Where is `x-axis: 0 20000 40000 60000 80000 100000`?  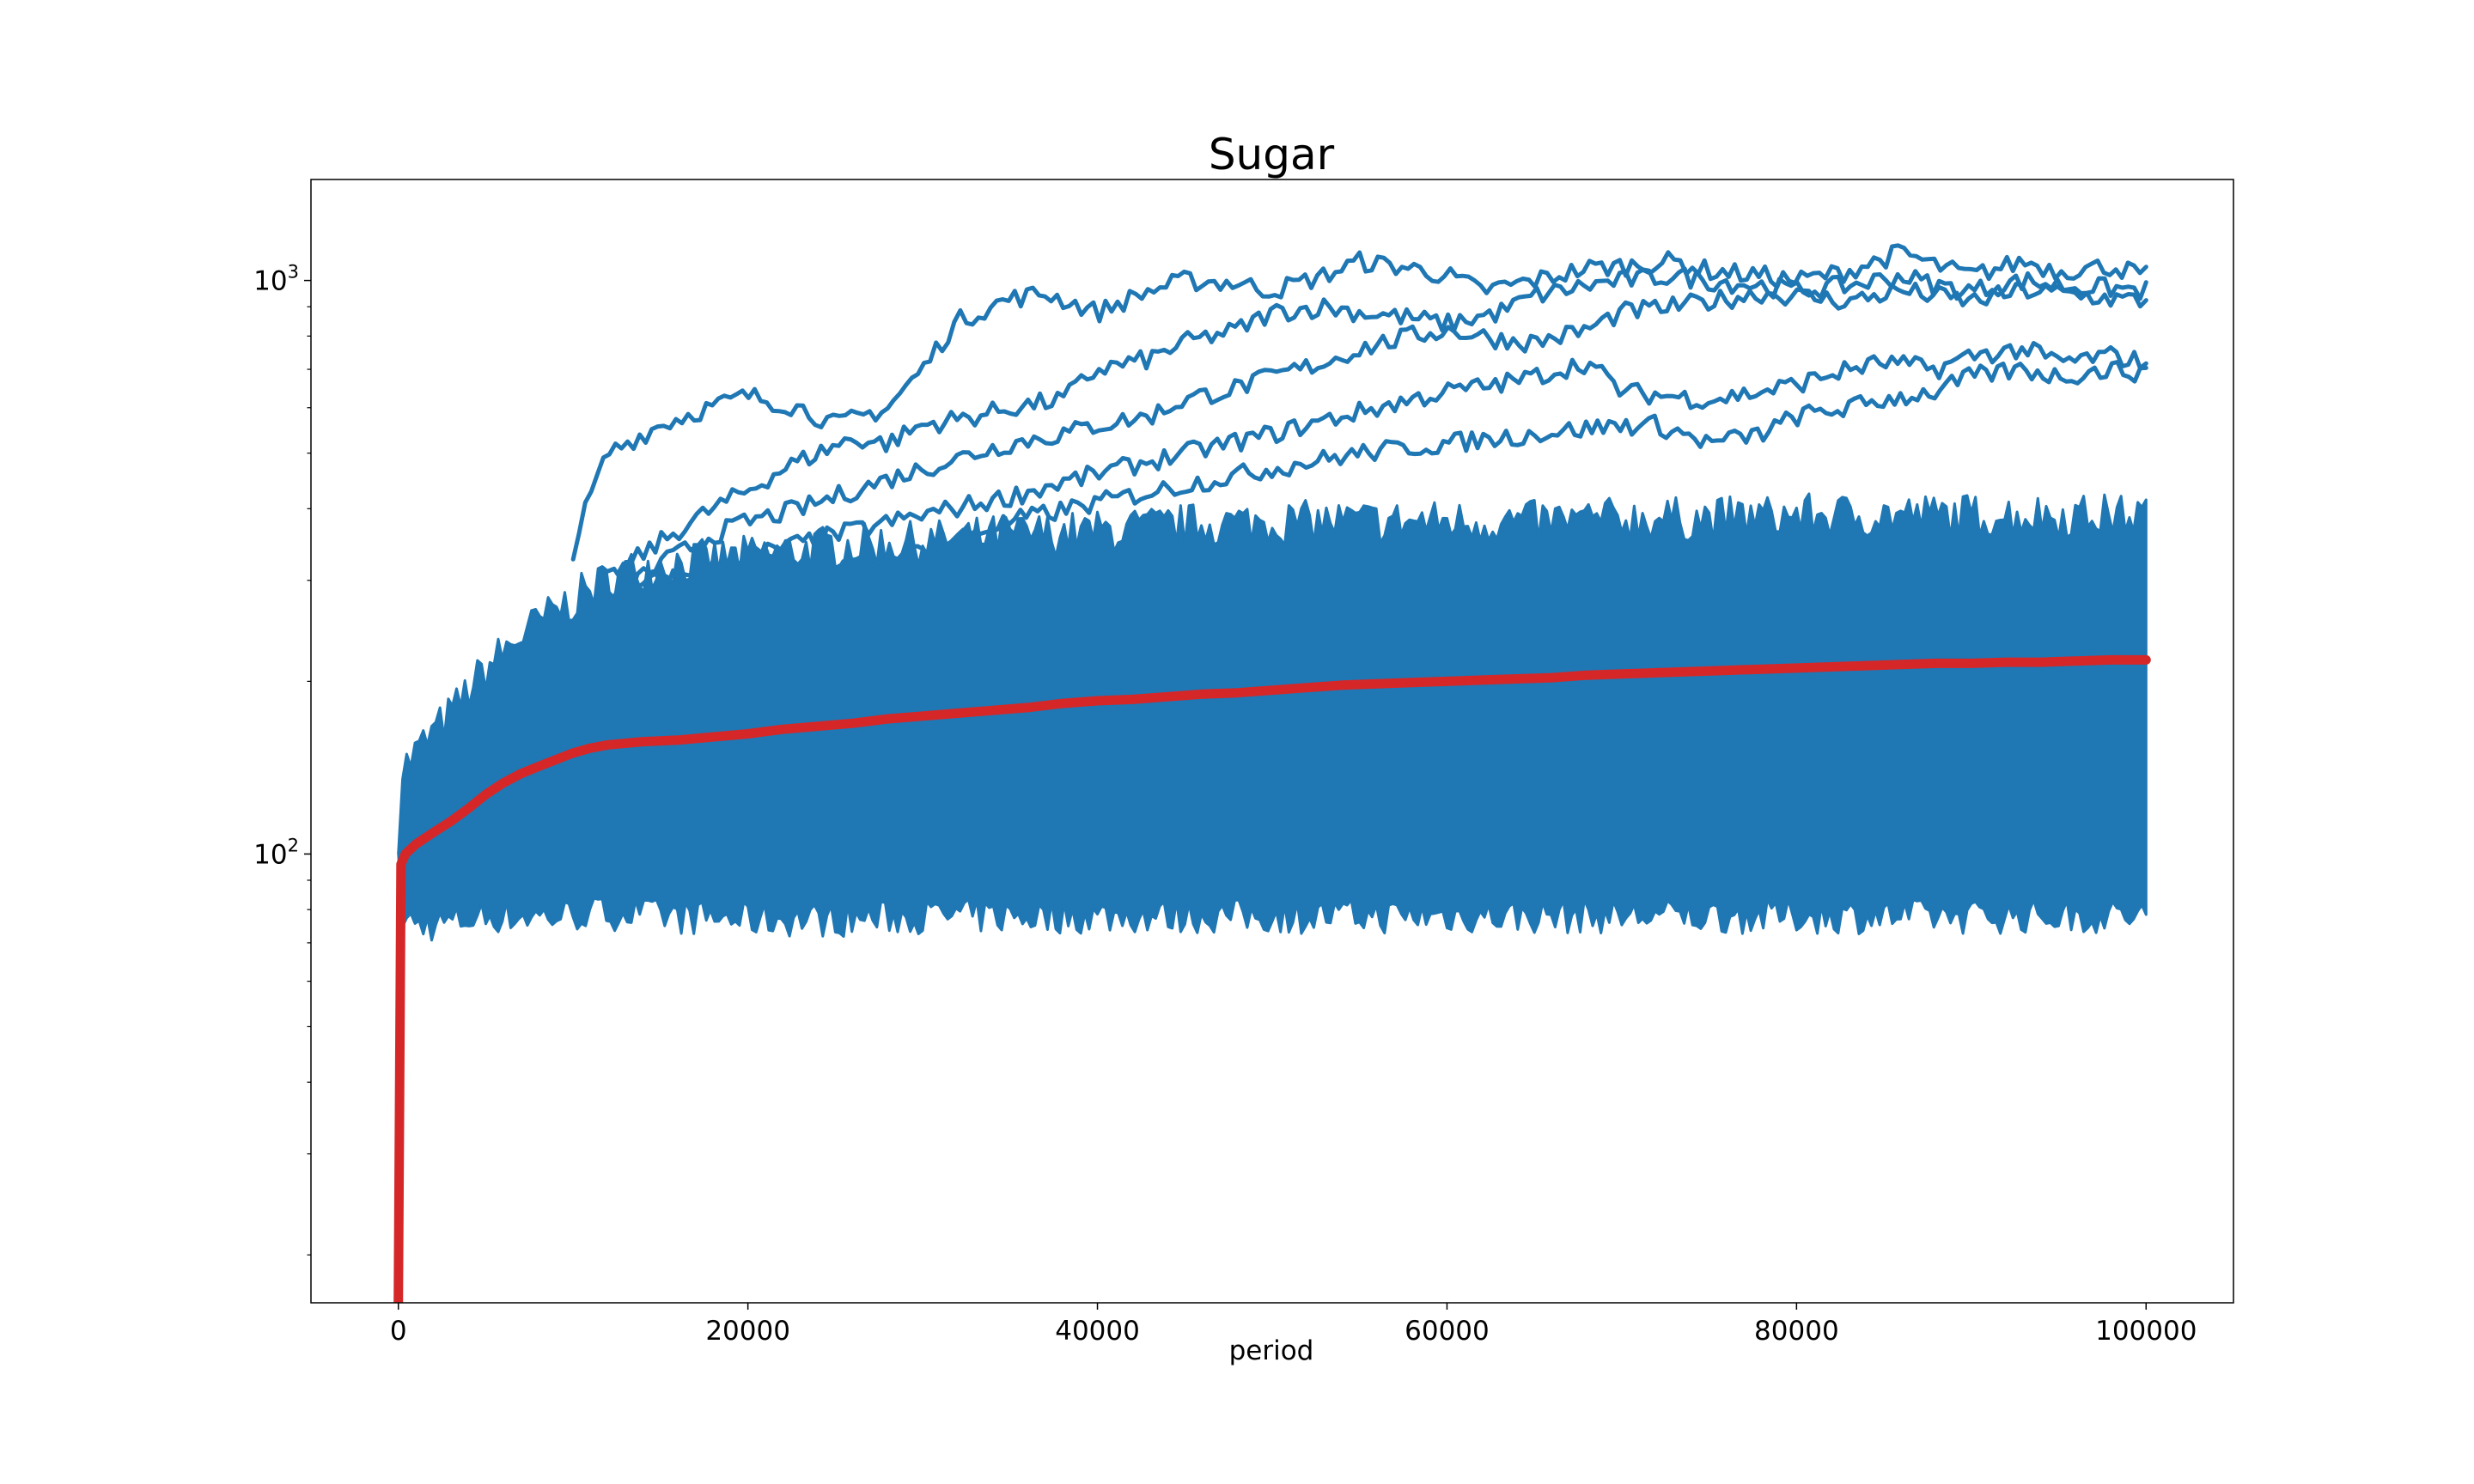
x-axis: 0 20000 40000 60000 80000 100000 is located at coordinates (1293, 1325).